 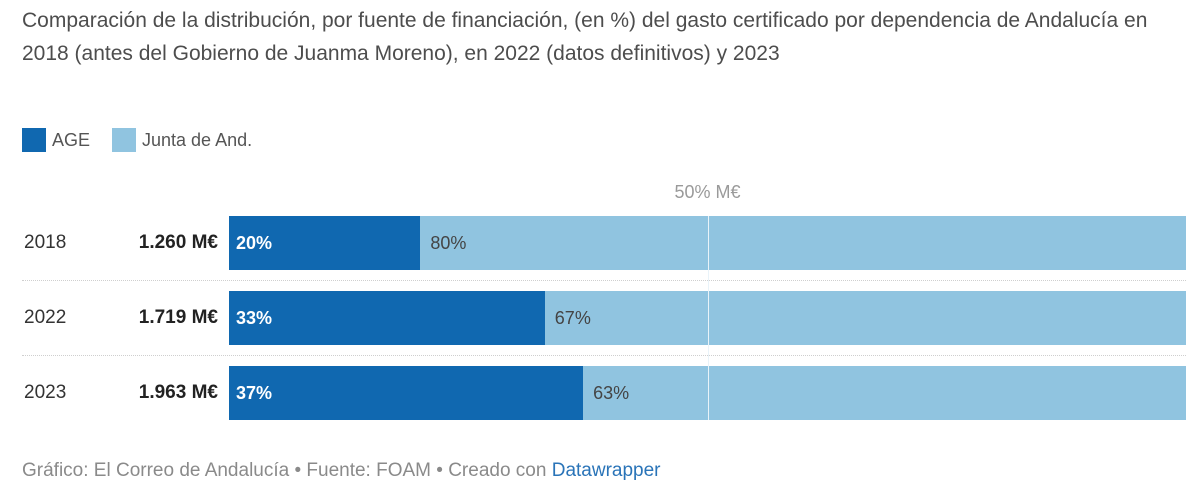 I want to click on datawrapper-link: Datawrapper, so click(x=606, y=470).